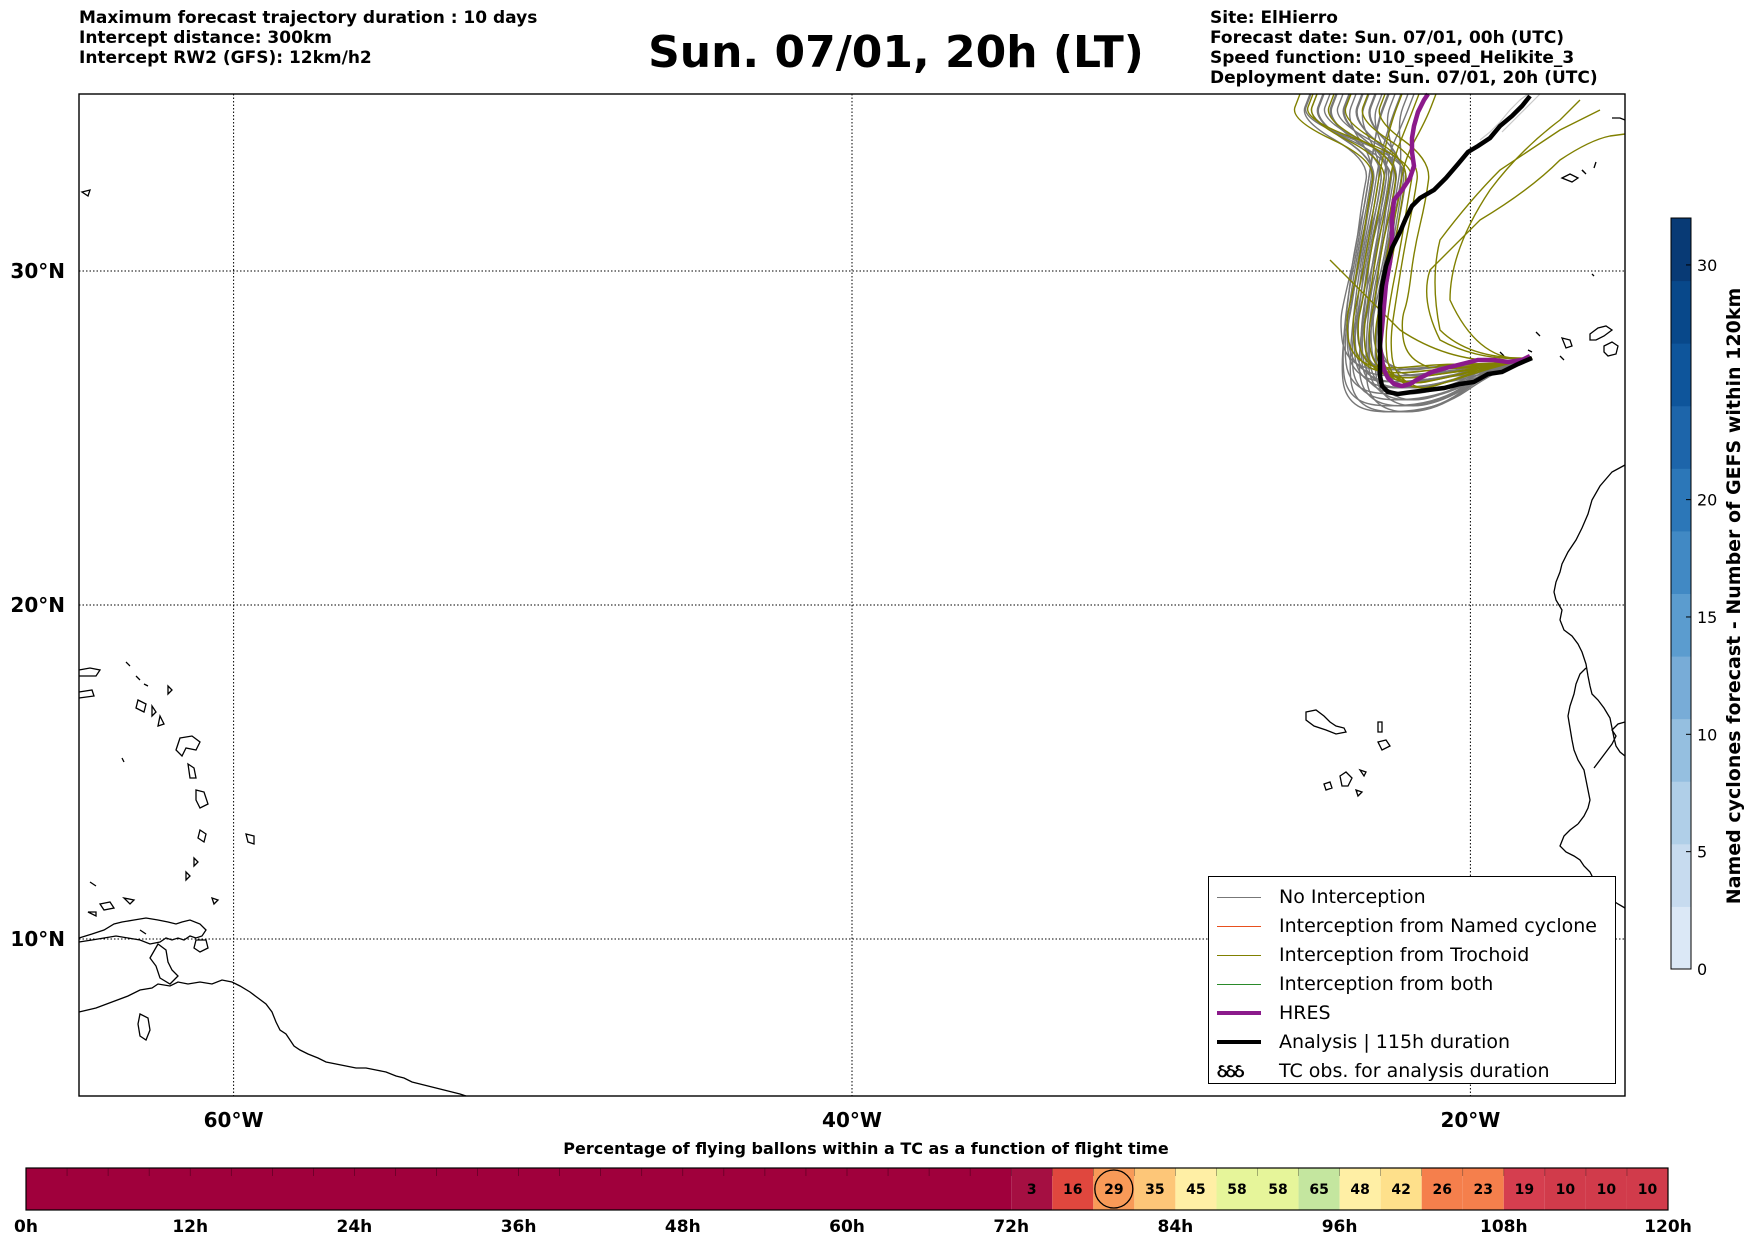  What do you see at coordinates (847, 1227) in the screenshot?
I see `flight-time-label: 60h` at bounding box center [847, 1227].